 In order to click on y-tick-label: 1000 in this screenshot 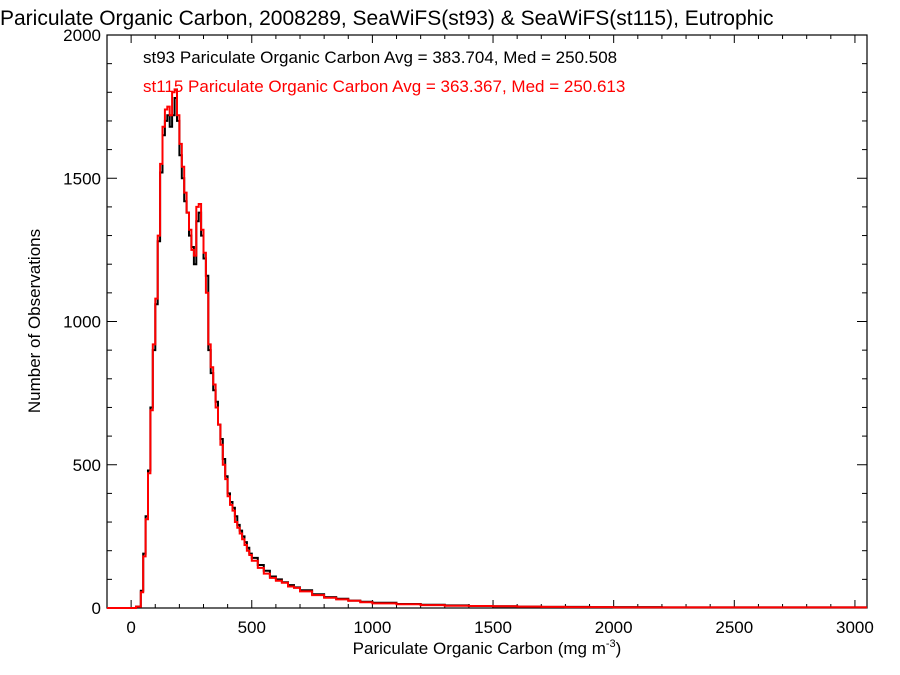, I will do `click(82, 322)`.